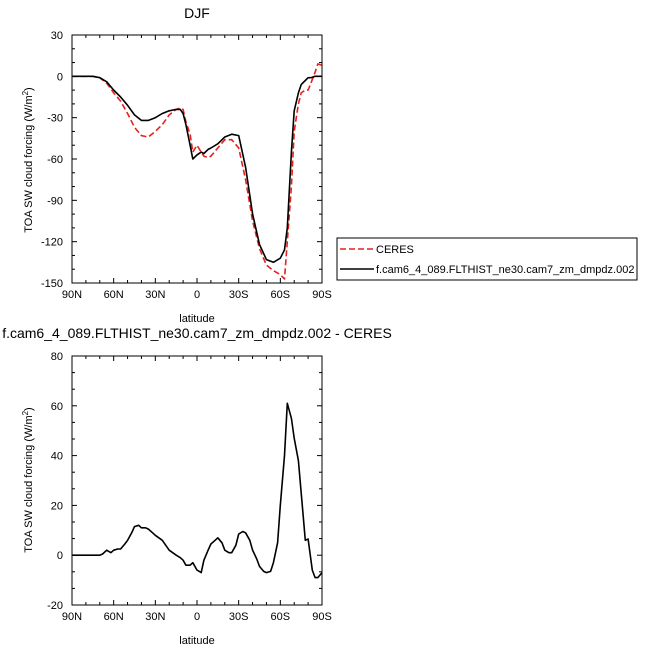  I want to click on panel-1-series, so click(197, 171).